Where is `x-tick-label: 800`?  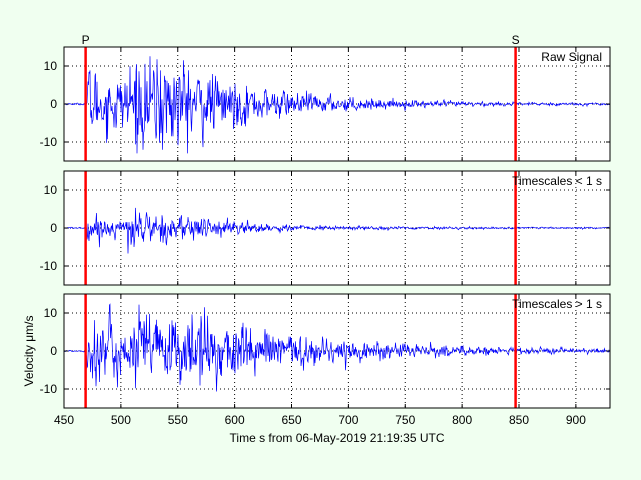 x-tick-label: 800 is located at coordinates (462, 420).